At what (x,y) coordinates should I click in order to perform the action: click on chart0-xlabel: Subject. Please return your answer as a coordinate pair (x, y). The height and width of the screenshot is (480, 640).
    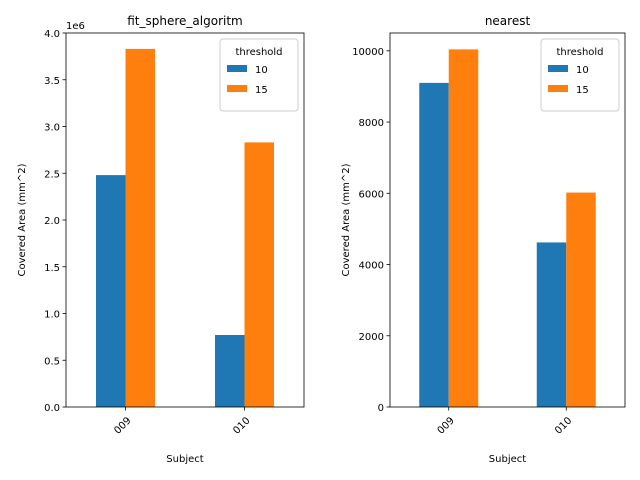
    Looking at the image, I should click on (184, 459).